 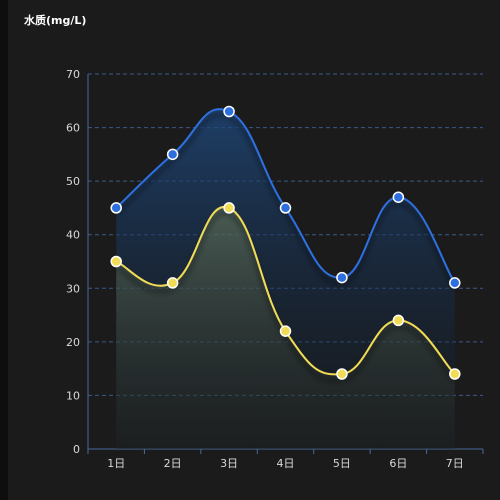 I want to click on x-tick-label: 2日, so click(x=173, y=463).